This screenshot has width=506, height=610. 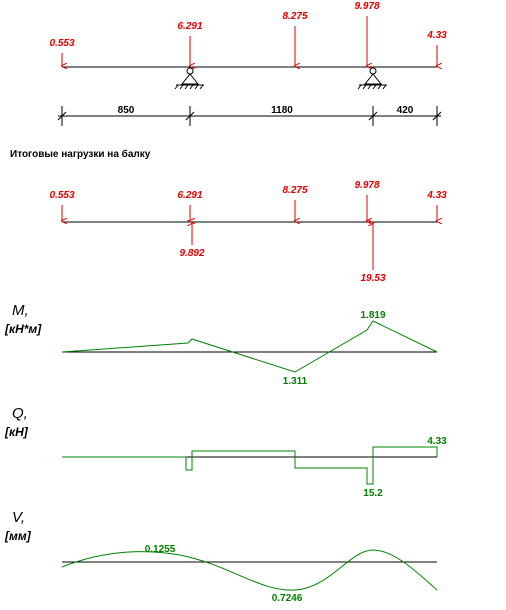 I want to click on shear-diagram, so click(x=250, y=465).